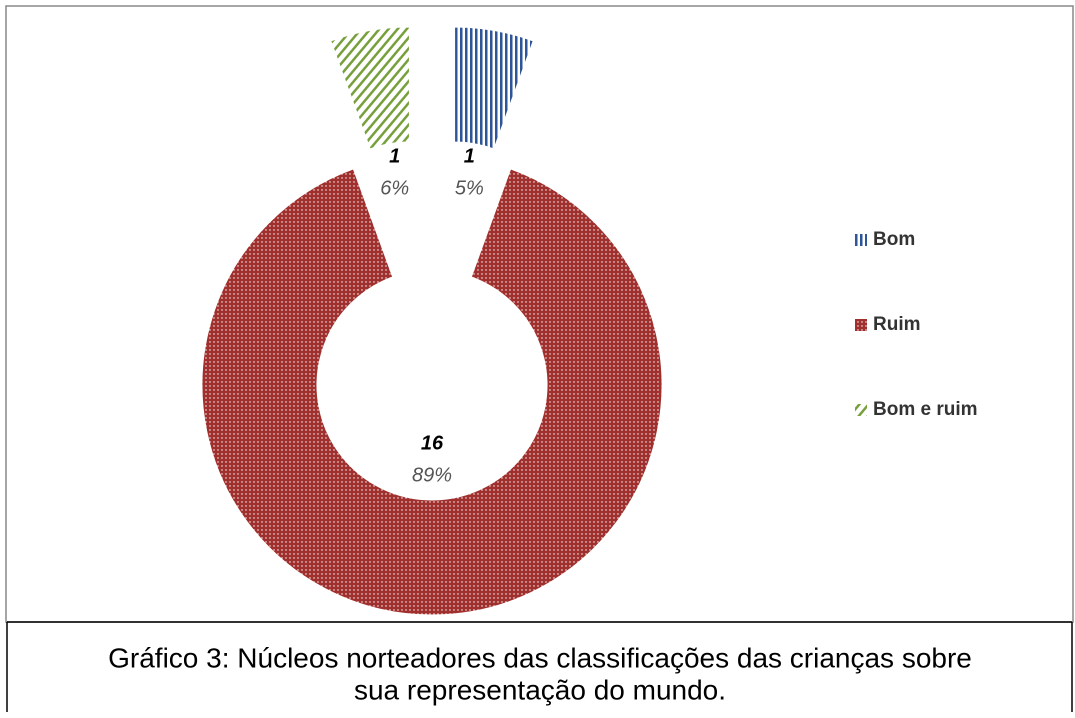 This screenshot has height=718, width=1075. Describe the element at coordinates (469, 189) in the screenshot. I see `percentage-label: 5%` at that location.